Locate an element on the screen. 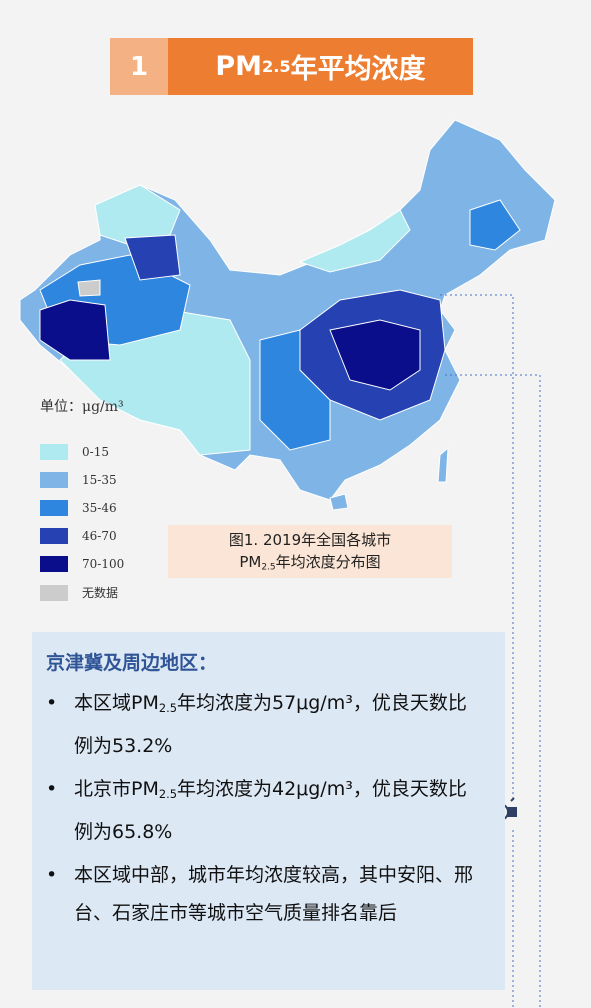 The width and height of the screenshot is (591, 1008). caption-sub: 2.5 is located at coordinates (268, 567).